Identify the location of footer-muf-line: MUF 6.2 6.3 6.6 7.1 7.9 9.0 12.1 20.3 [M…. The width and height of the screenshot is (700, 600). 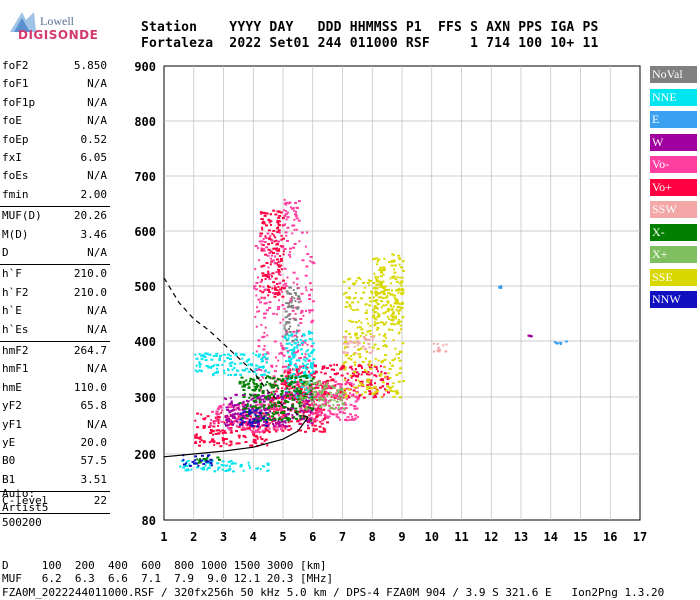
(168, 578).